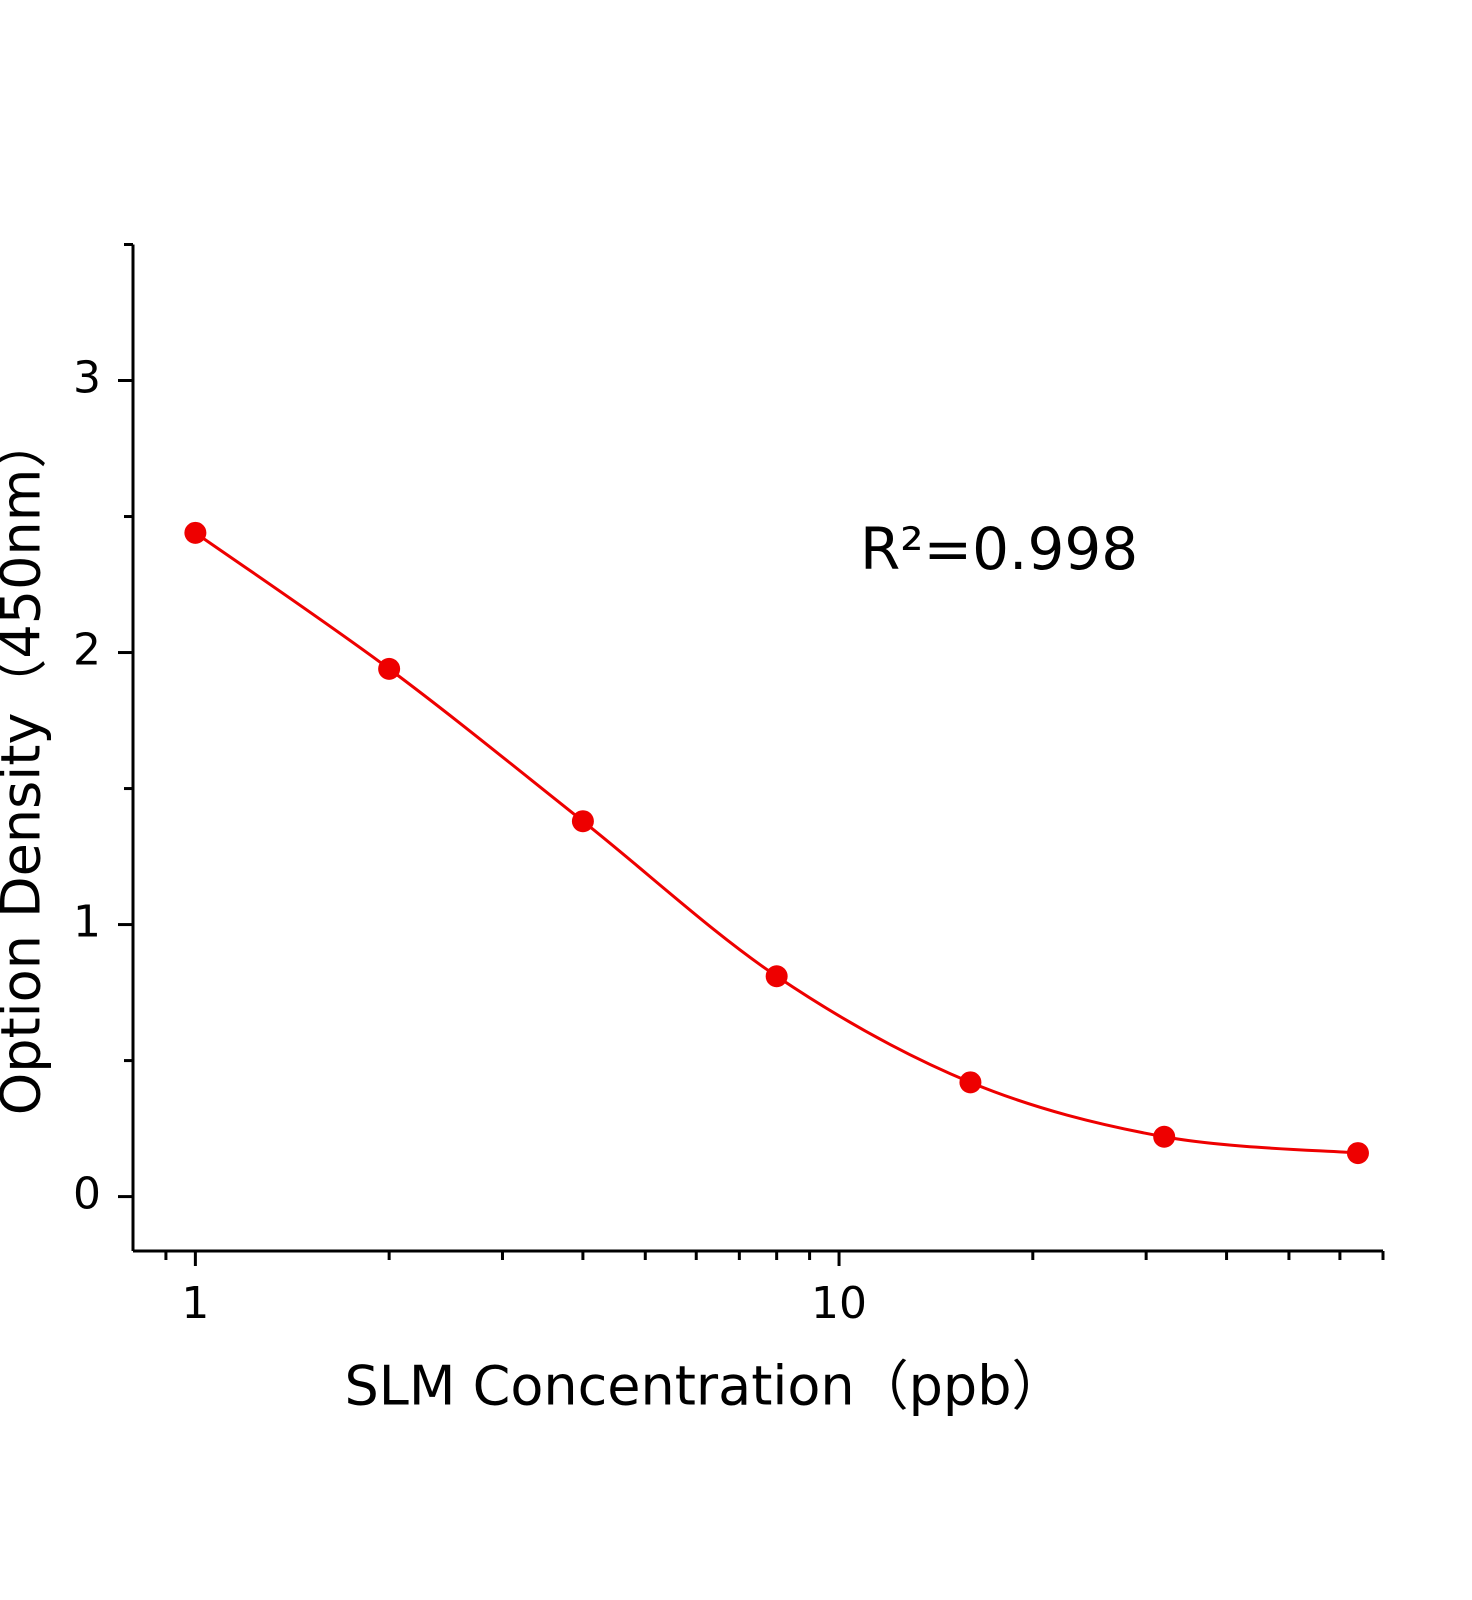 This screenshot has width=1472, height=1600. What do you see at coordinates (999, 549) in the screenshot?
I see `annotation: R²=0.998` at bounding box center [999, 549].